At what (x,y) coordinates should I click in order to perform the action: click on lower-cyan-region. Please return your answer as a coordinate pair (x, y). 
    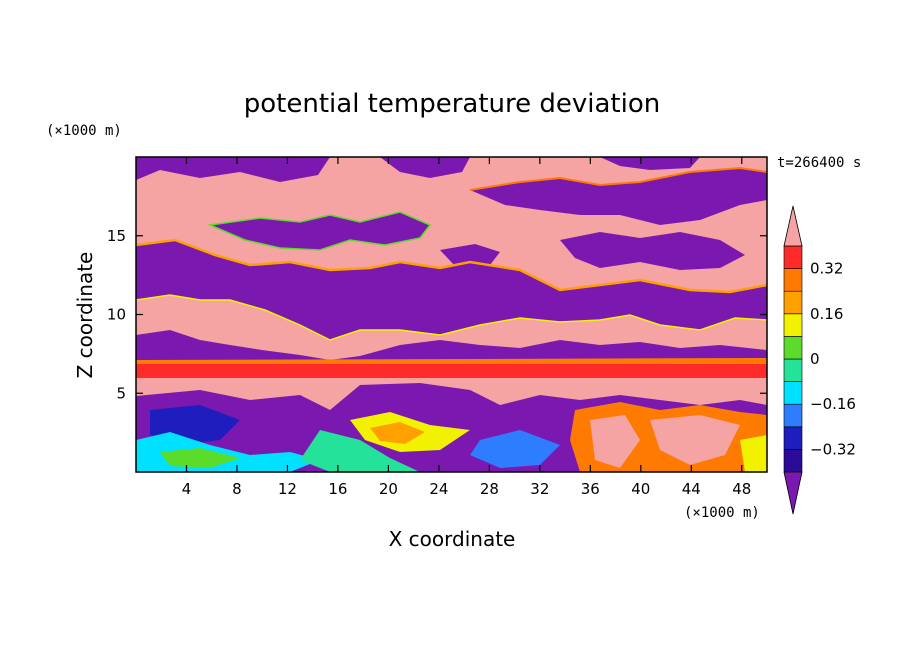
    Looking at the image, I should click on (515, 449).